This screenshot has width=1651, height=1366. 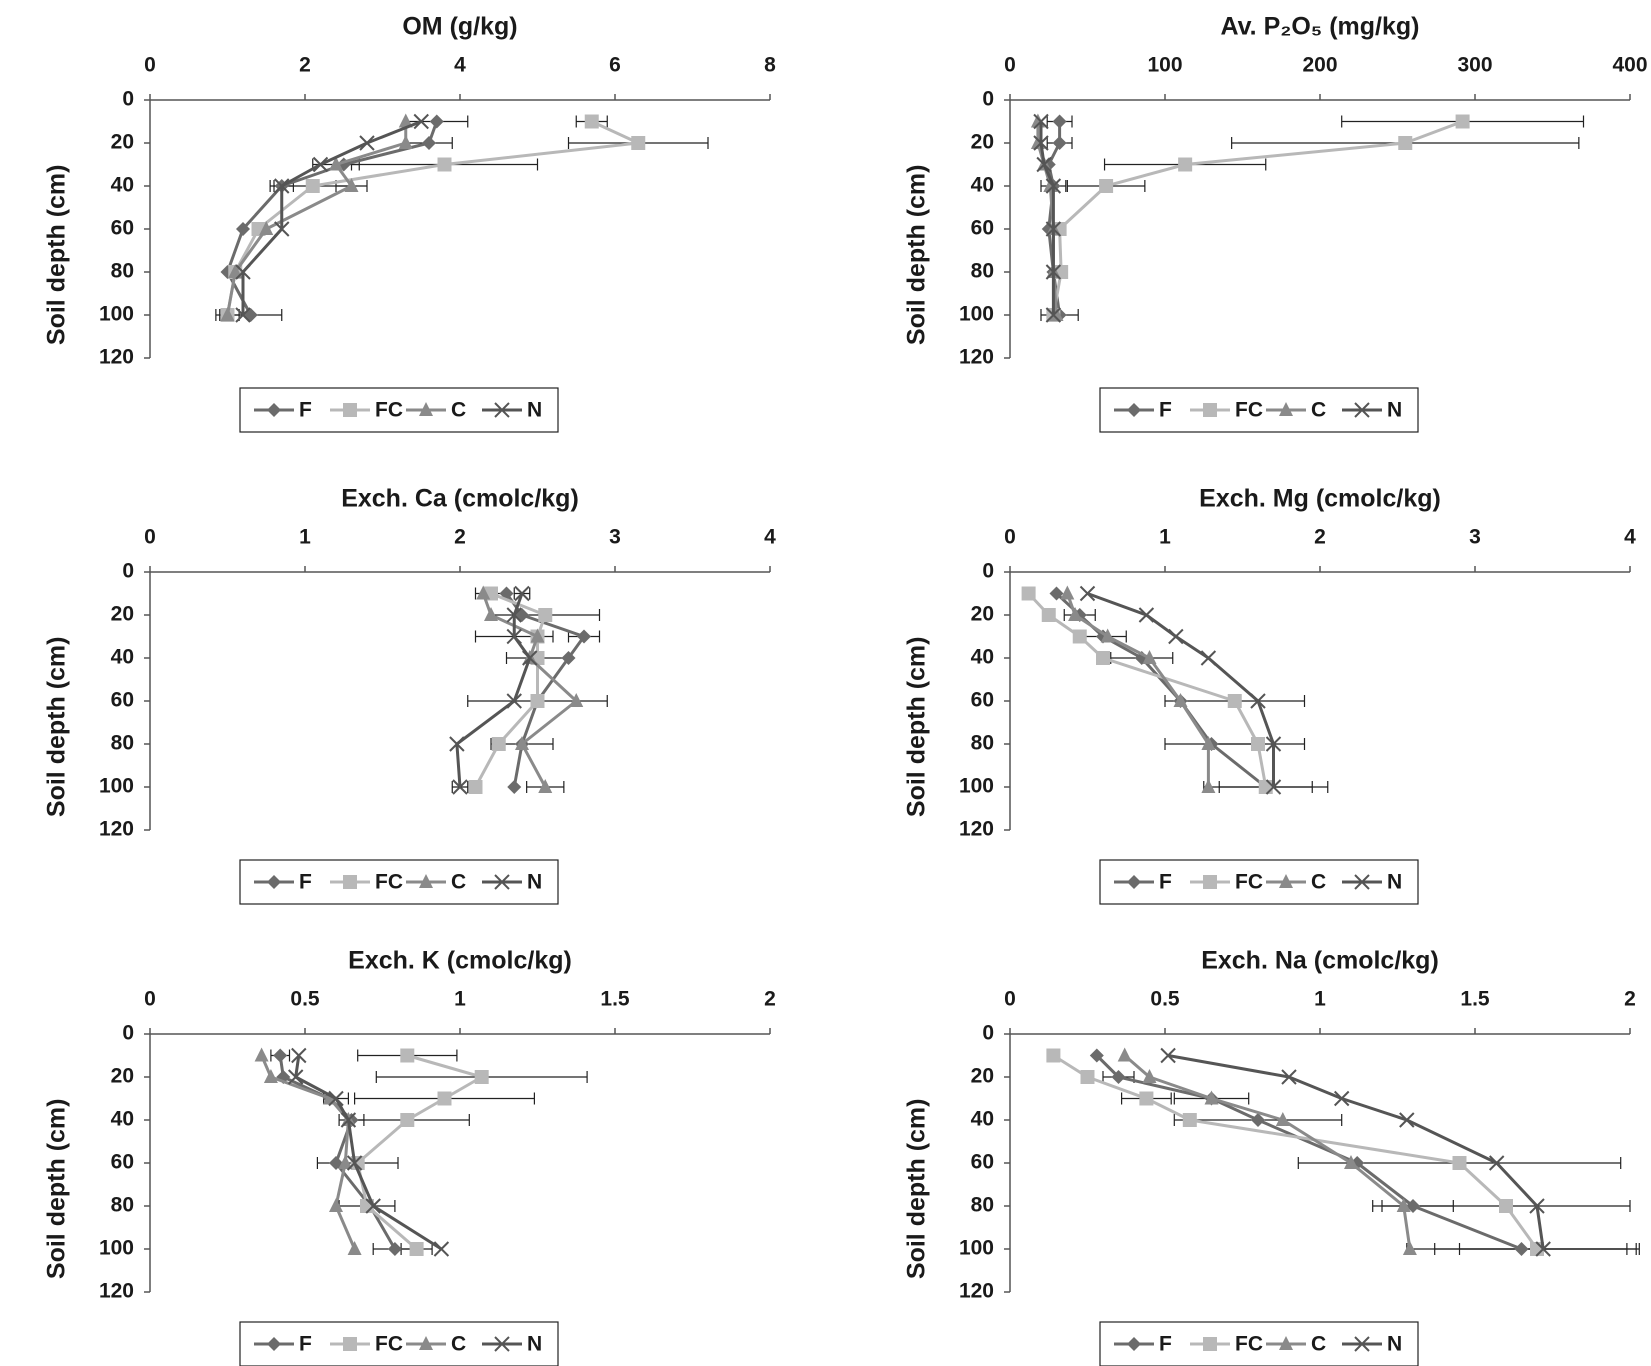 I want to click on x-tick-label: 100, so click(x=1164, y=65).